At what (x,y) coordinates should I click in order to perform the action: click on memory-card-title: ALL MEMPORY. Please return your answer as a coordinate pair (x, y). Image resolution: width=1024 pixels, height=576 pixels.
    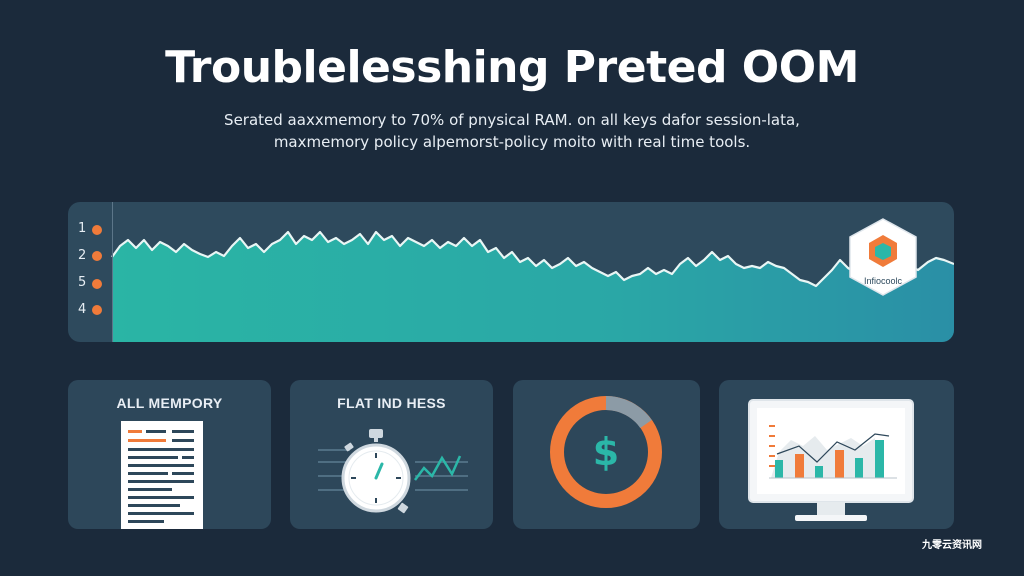
    Looking at the image, I should click on (169, 403).